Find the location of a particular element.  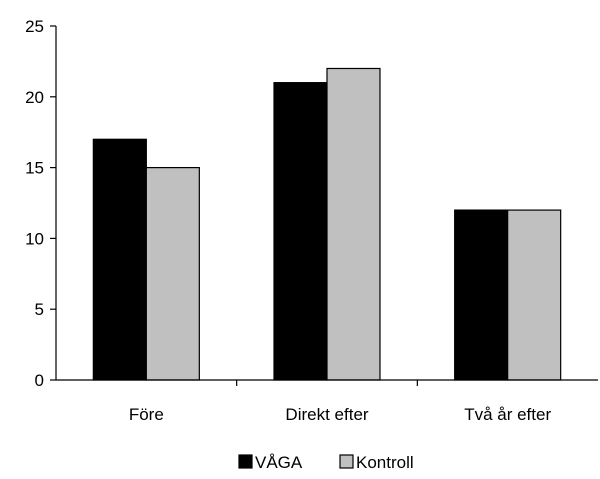

y-tick-label: 15 is located at coordinates (34, 168).